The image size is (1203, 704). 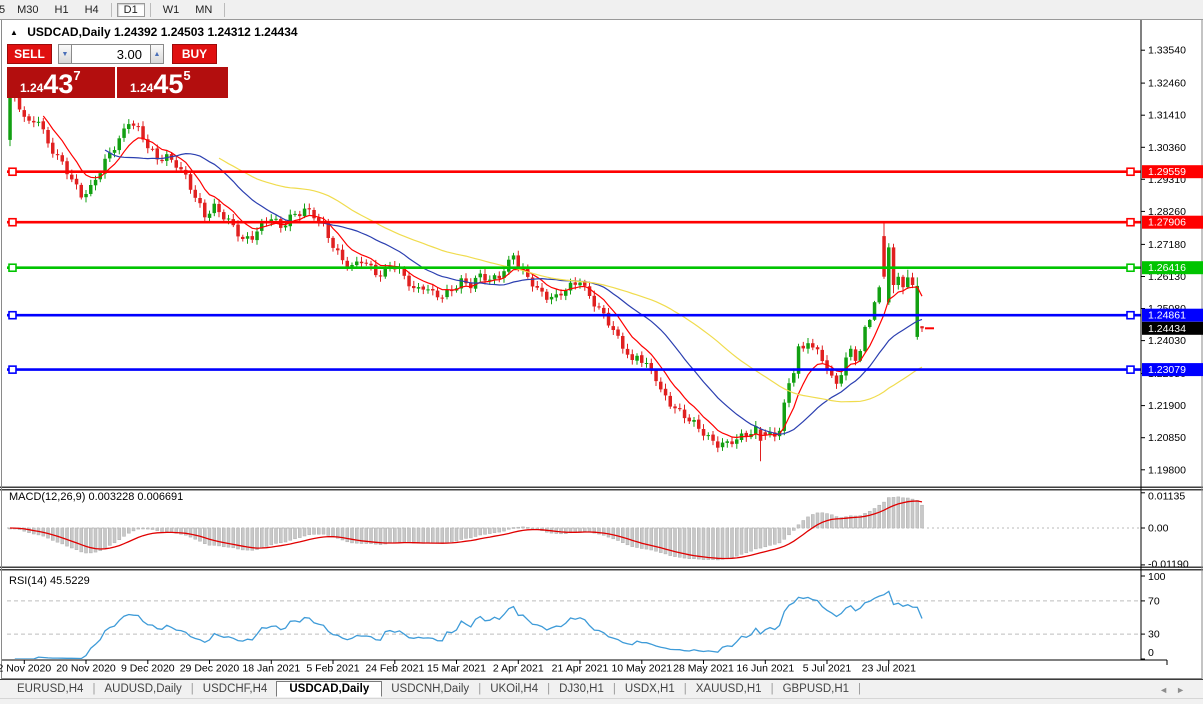 I want to click on tab-scroll-arrows: ◄►, so click(x=1176, y=690).